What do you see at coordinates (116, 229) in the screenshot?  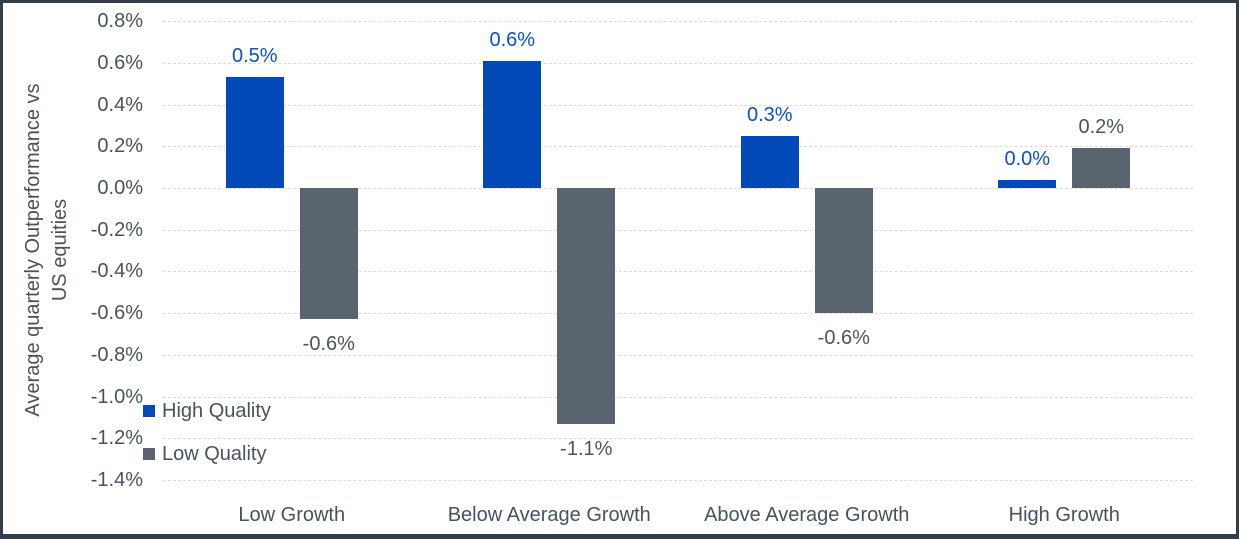 I see `y-tick-label: -0.2%` at bounding box center [116, 229].